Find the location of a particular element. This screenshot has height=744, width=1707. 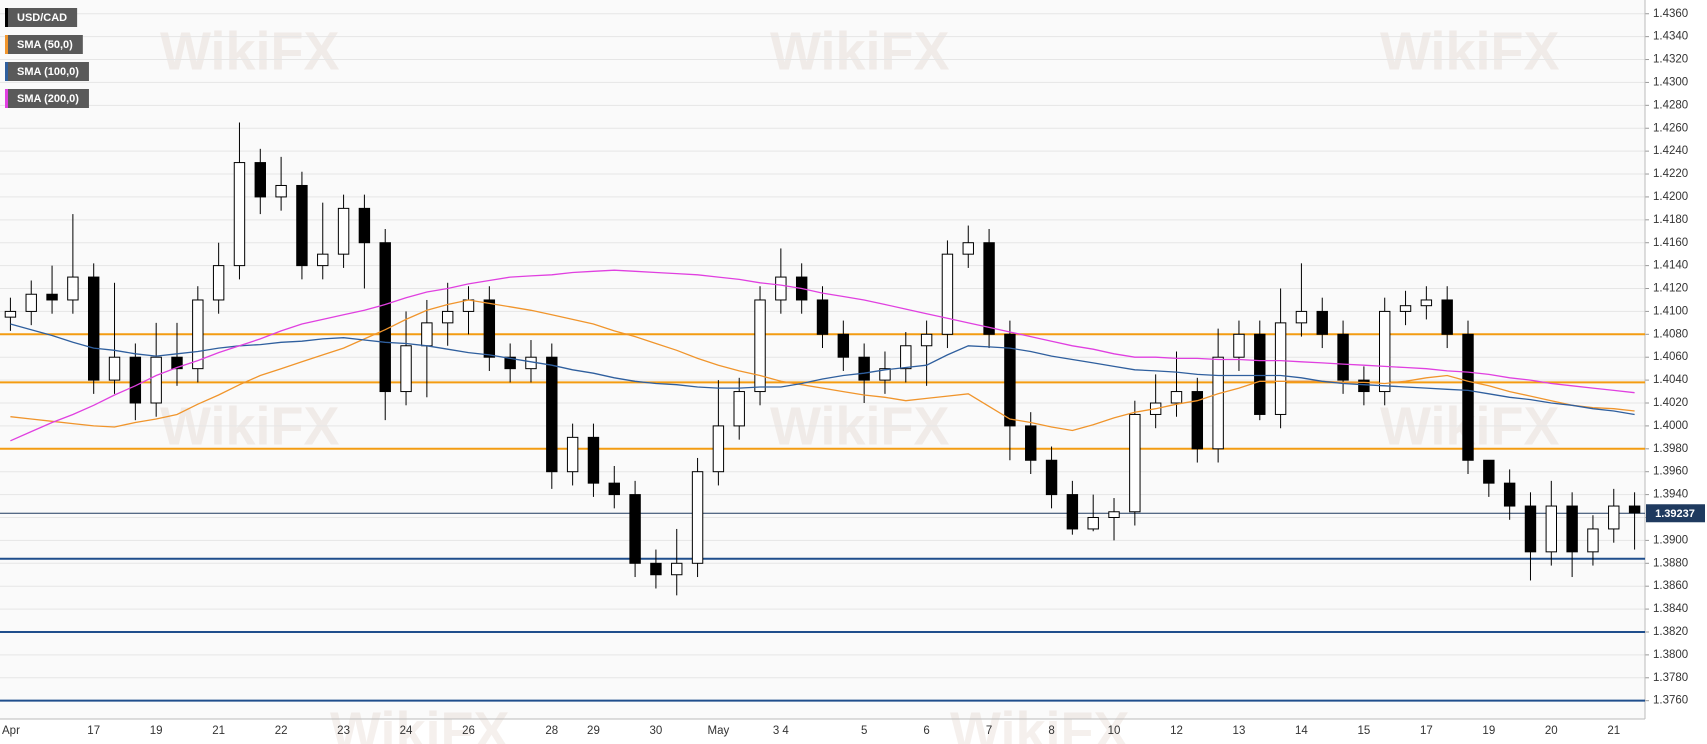

y-tick-label: 1.3960 is located at coordinates (1670, 472).